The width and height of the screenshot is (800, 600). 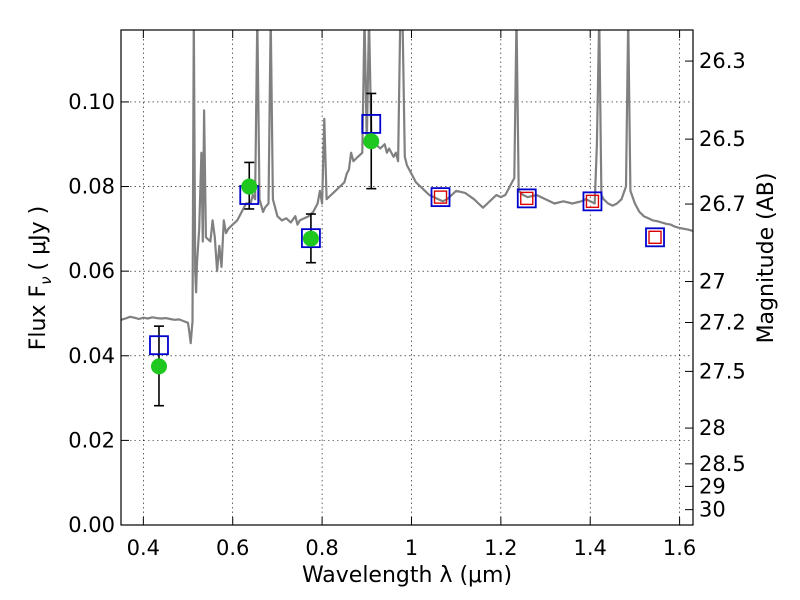 I want to click on y-tick-label: 0.06, so click(x=91, y=271).